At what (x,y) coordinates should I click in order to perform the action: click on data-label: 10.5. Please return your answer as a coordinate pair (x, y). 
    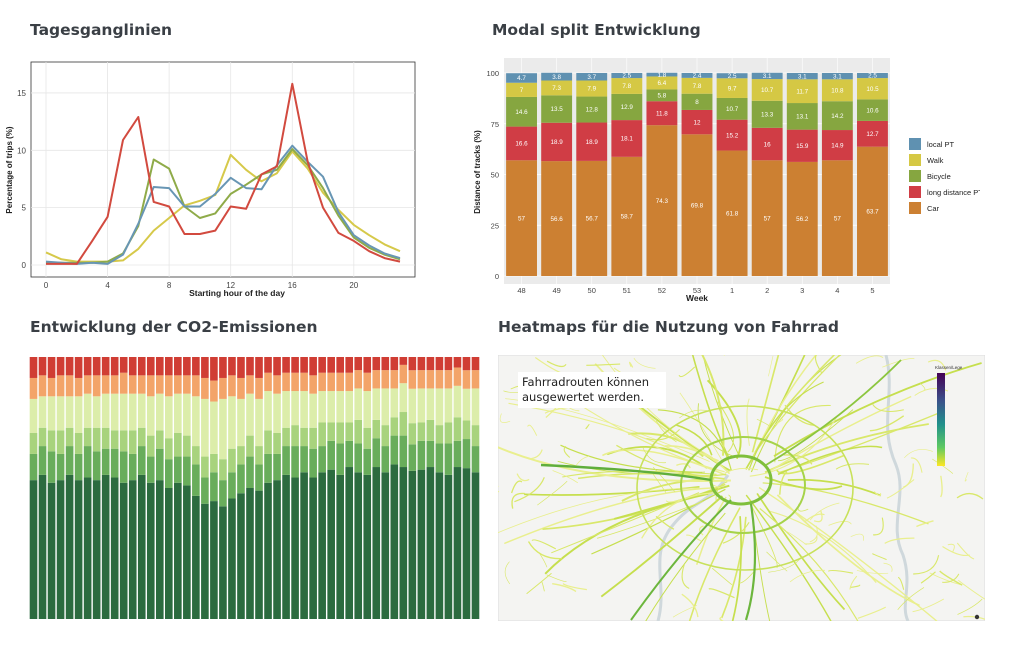
    Looking at the image, I should click on (872, 89).